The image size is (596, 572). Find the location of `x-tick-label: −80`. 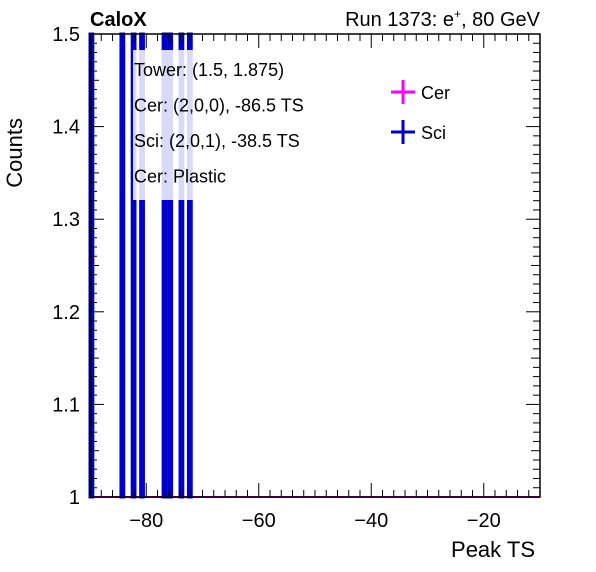

x-tick-label: −80 is located at coordinates (146, 521).